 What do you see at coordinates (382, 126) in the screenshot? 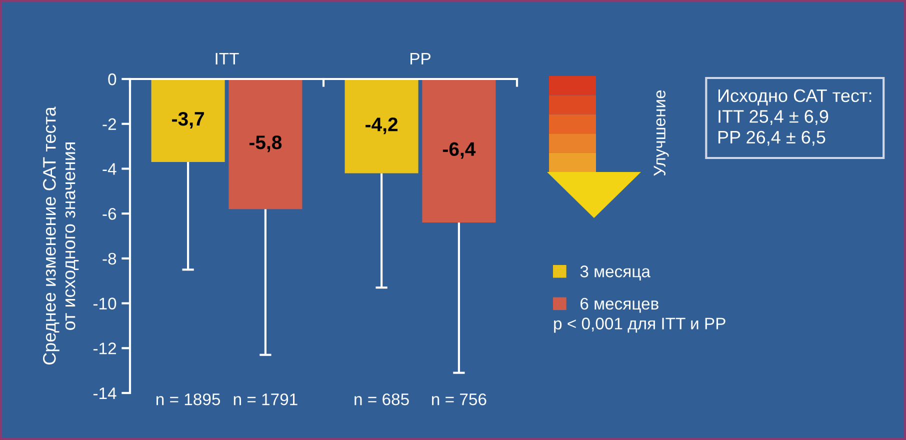
I see `data-label: -4,2` at bounding box center [382, 126].